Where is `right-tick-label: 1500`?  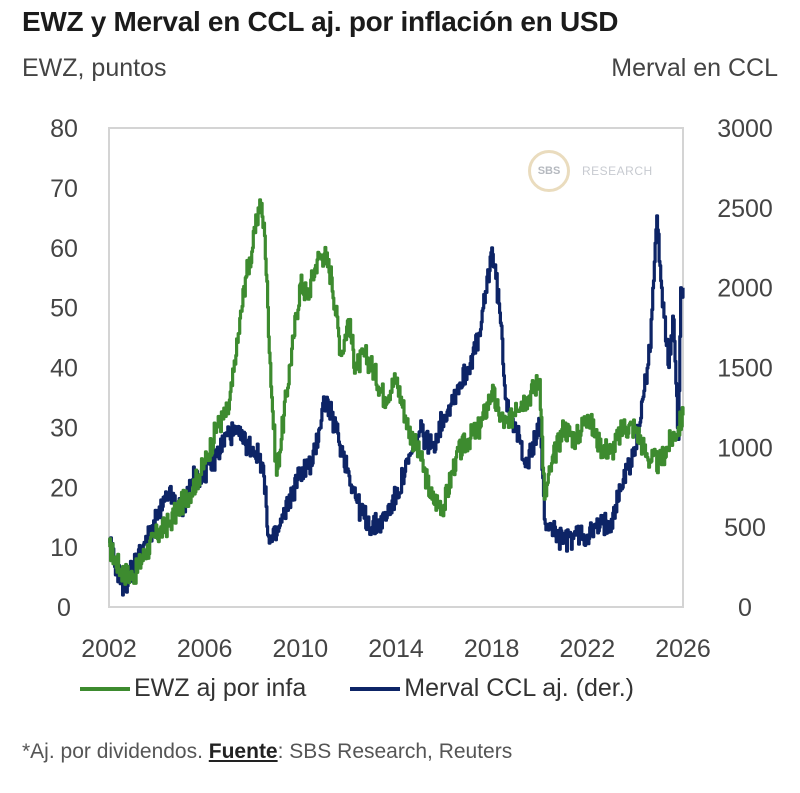 right-tick-label: 1500 is located at coordinates (745, 369).